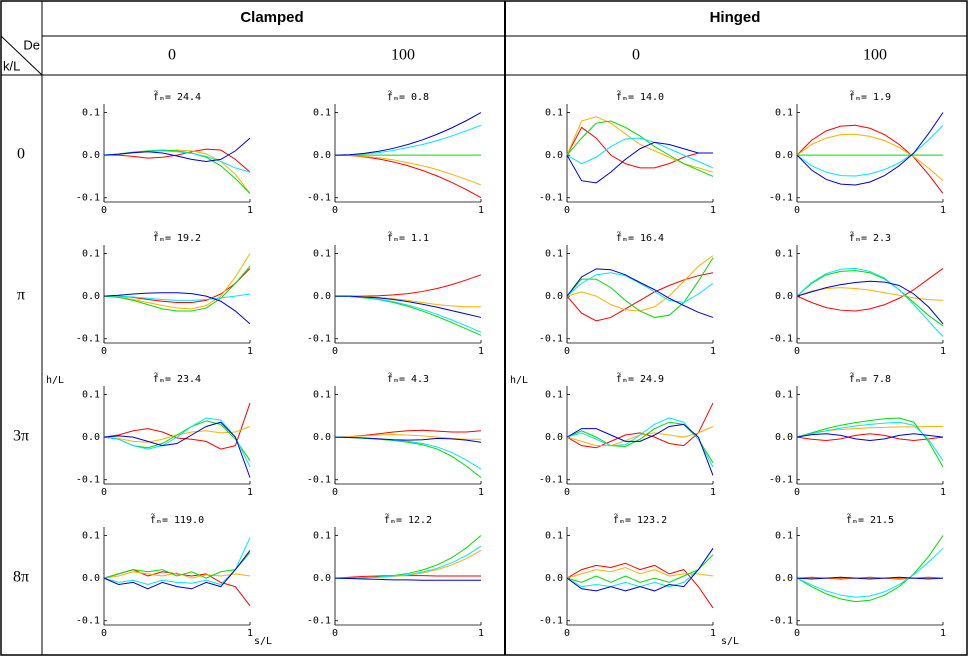  What do you see at coordinates (177, 237) in the screenshot?
I see `chart-title: f̃ₘ= 19.2` at bounding box center [177, 237].